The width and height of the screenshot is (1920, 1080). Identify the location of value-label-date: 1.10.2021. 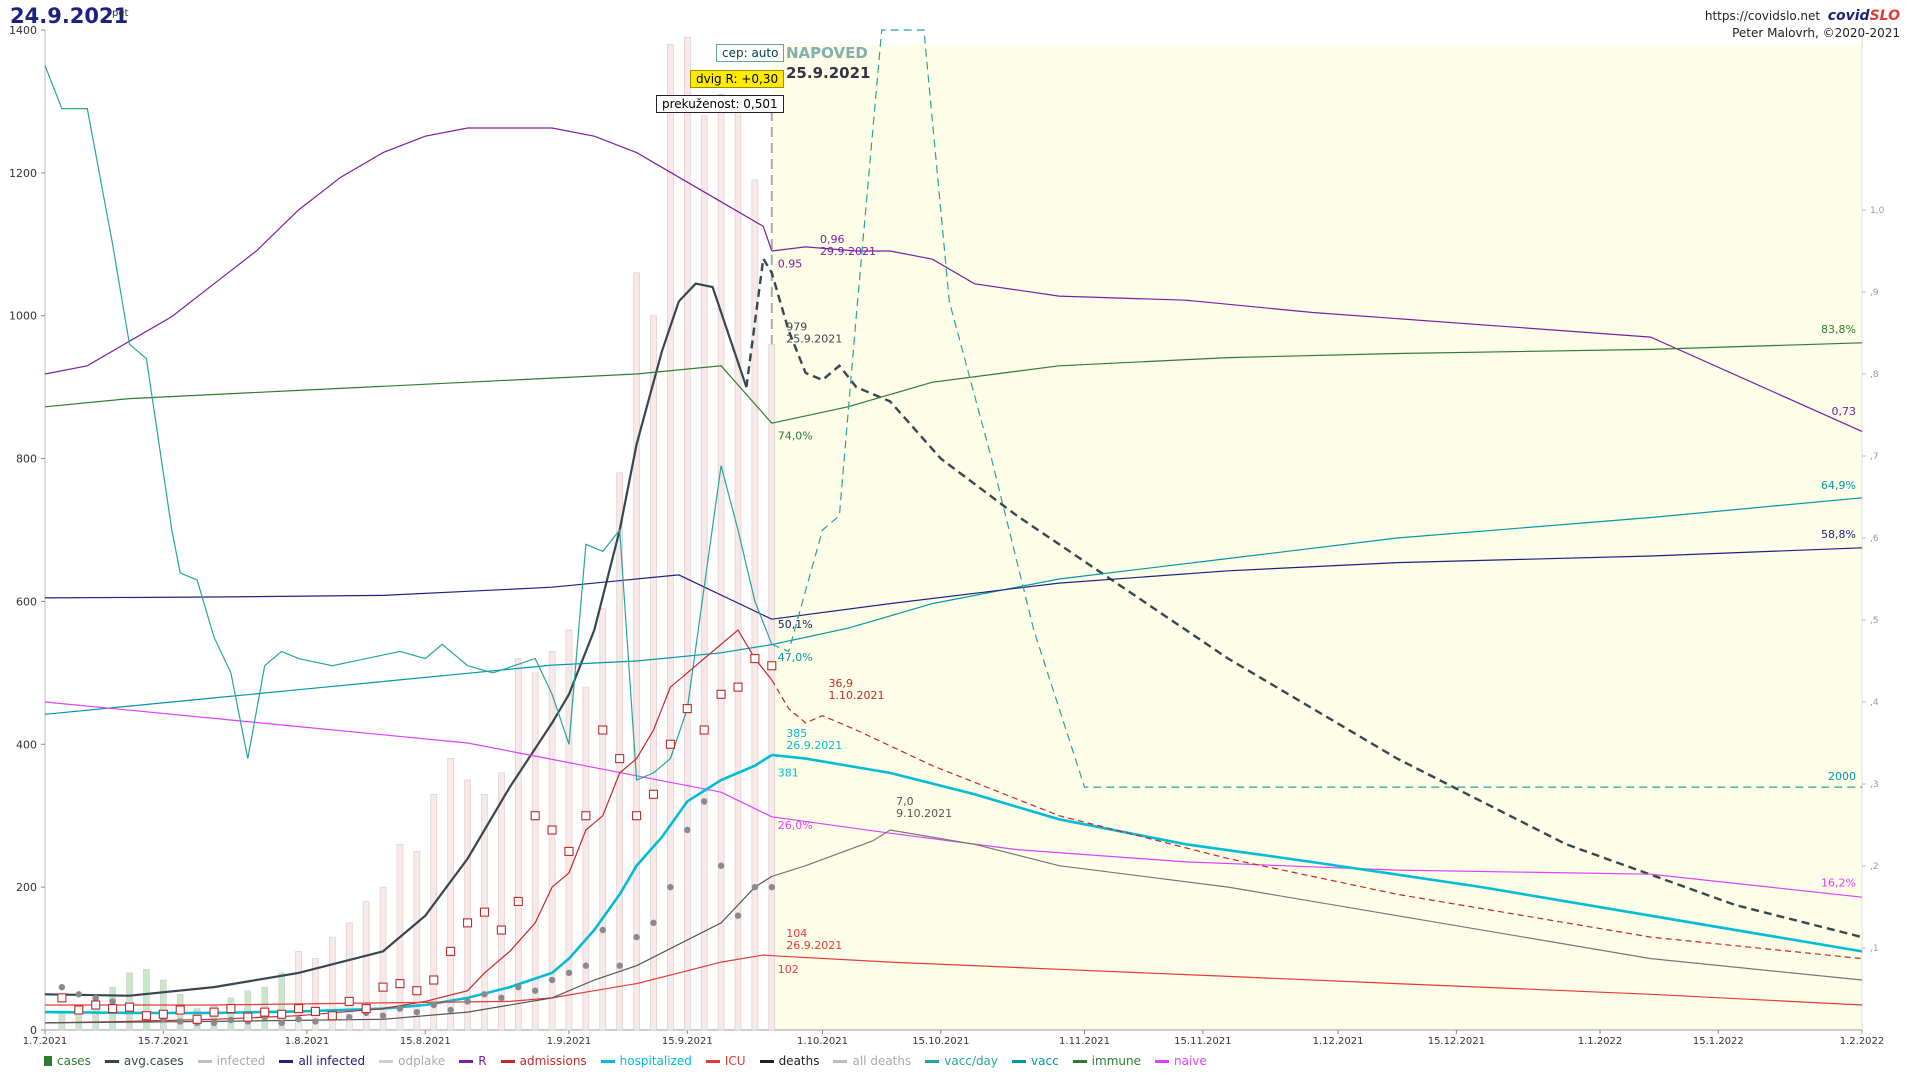
(857, 695).